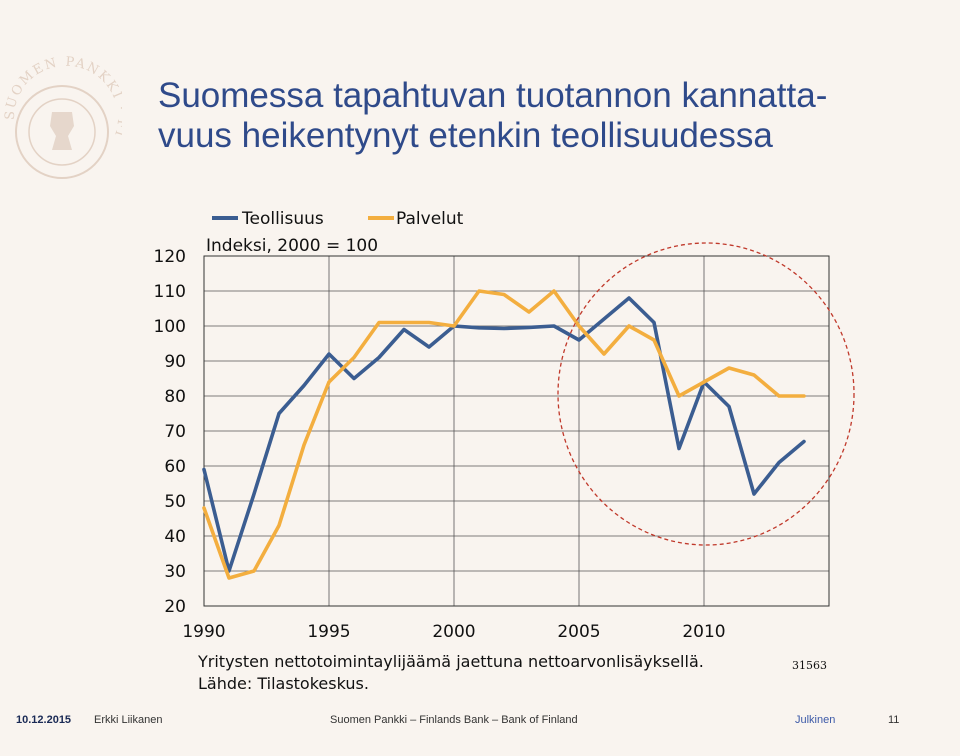 This screenshot has width=960, height=756. Describe the element at coordinates (493, 95) in the screenshot. I see `title-line-1: Suomessa tapahtuvan tuotannon kannatta-` at that location.